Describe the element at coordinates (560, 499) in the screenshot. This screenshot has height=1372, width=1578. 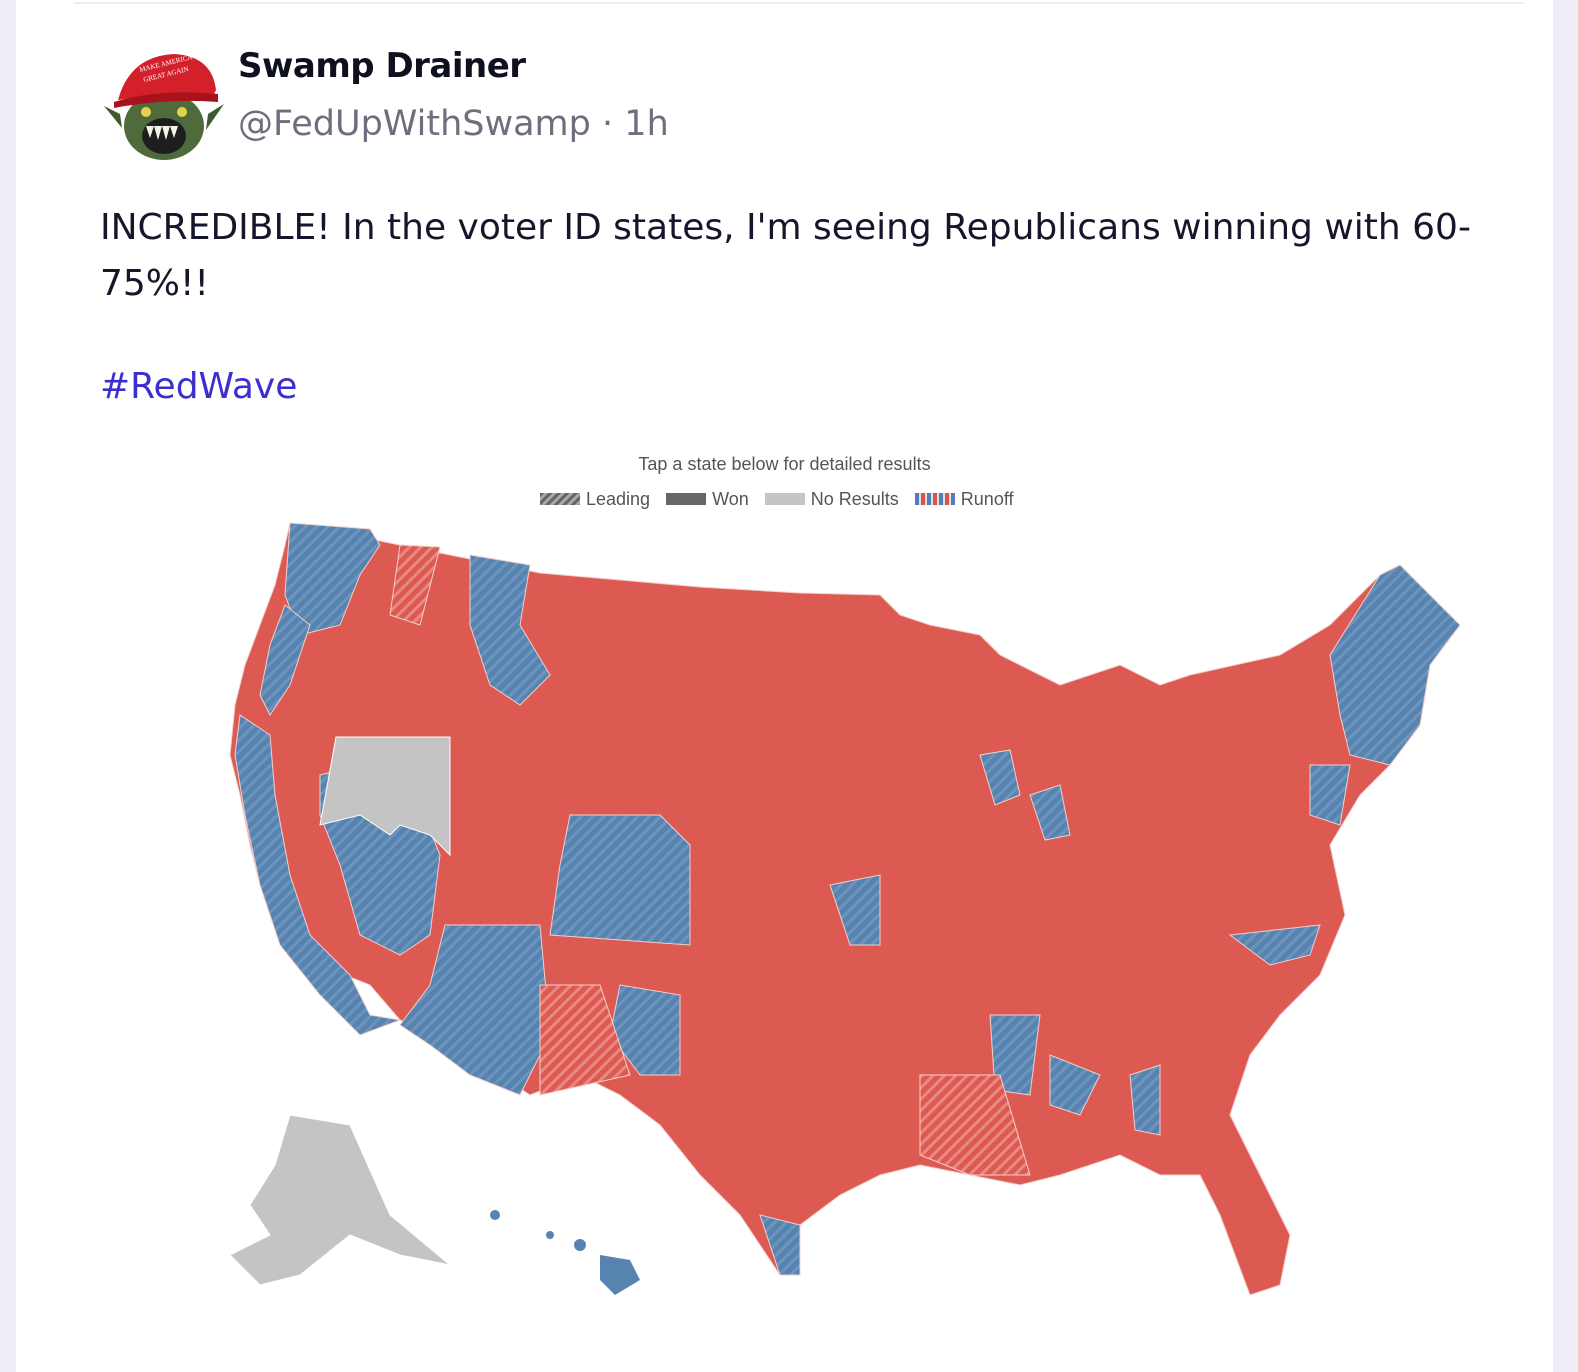
I see `leading-swatch` at that location.